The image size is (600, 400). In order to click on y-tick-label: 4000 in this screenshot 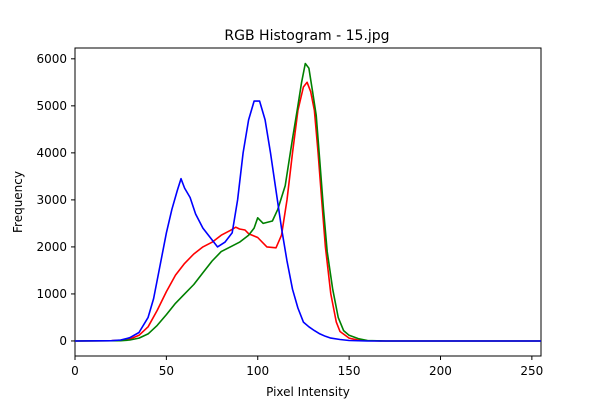, I will do `click(51, 153)`.